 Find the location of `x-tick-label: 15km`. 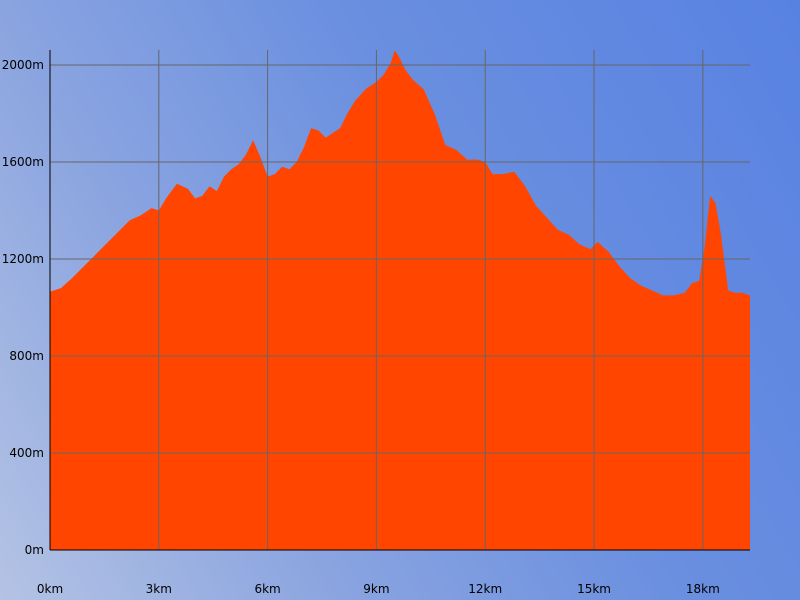

x-tick-label: 15km is located at coordinates (594, 589).